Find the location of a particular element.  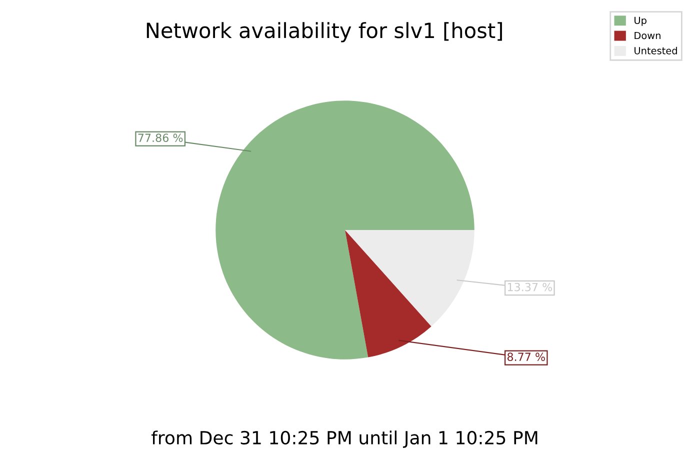

legend-label: Up is located at coordinates (640, 21).